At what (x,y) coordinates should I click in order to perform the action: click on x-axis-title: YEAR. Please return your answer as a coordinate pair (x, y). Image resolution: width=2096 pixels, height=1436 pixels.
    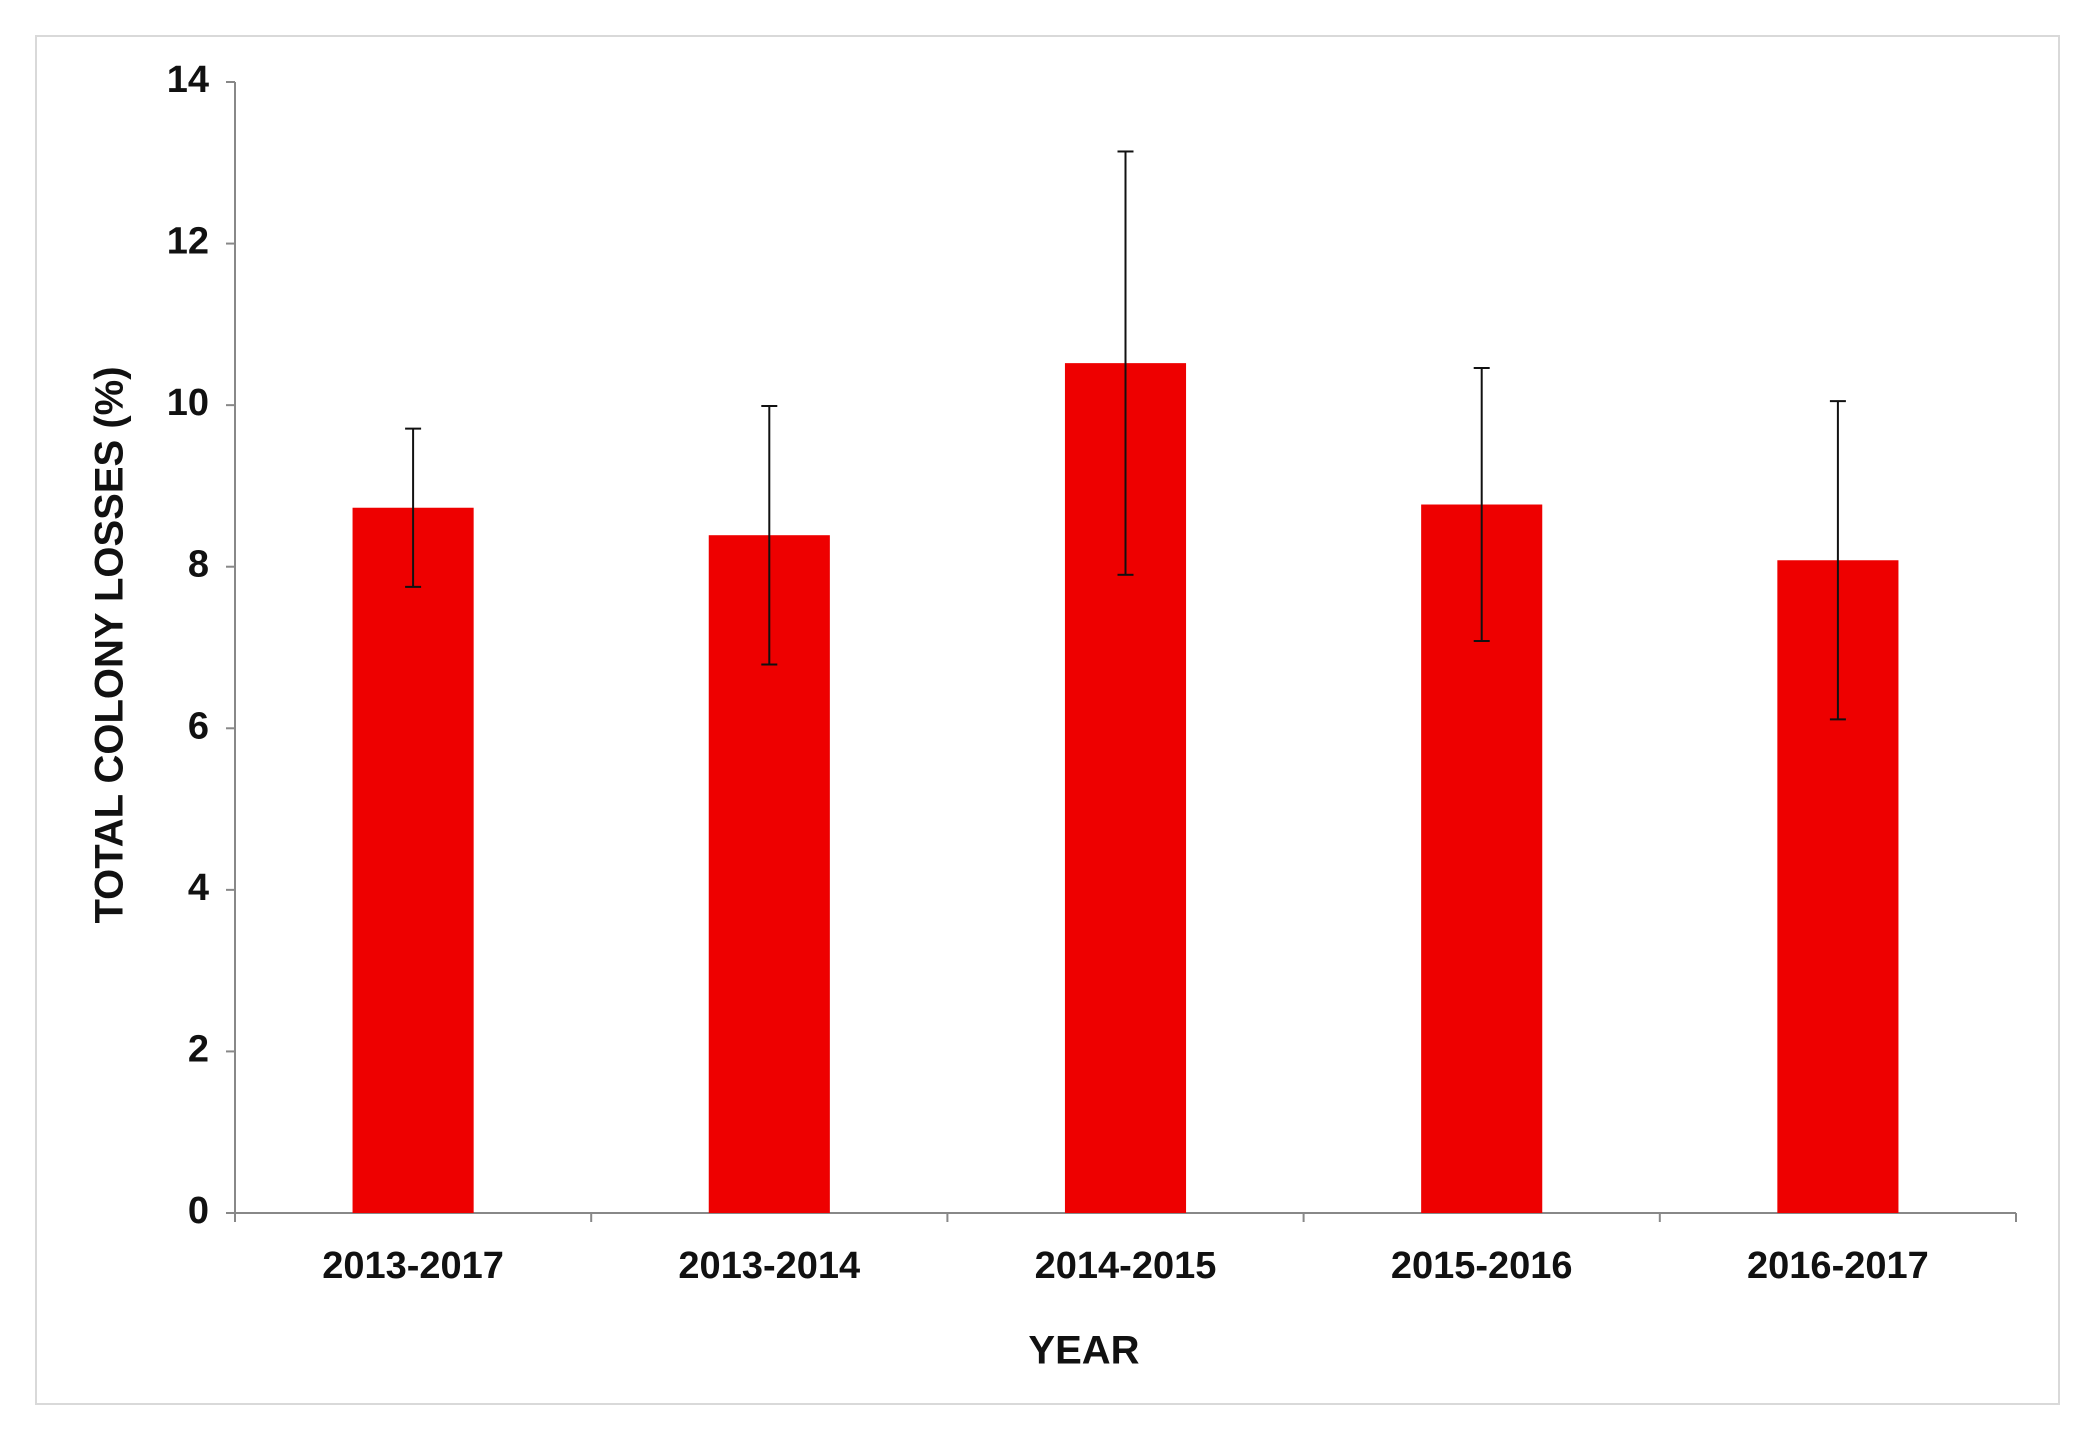
    Looking at the image, I should click on (1083, 1351).